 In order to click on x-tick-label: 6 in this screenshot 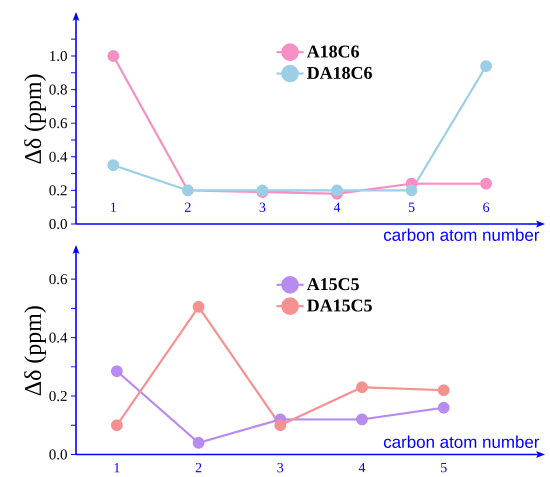, I will do `click(486, 207)`.